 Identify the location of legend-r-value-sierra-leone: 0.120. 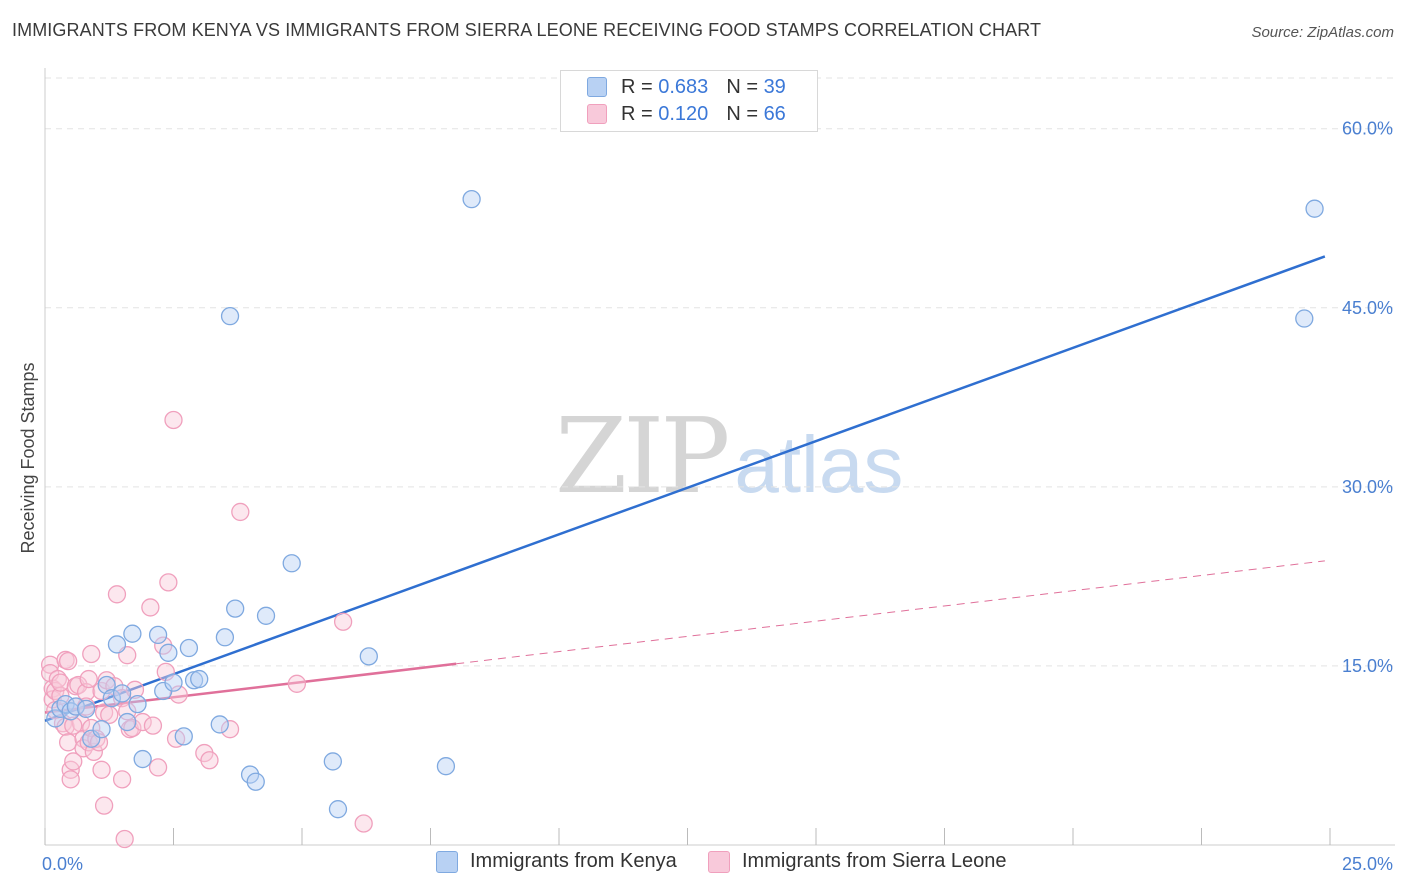
(683, 113).